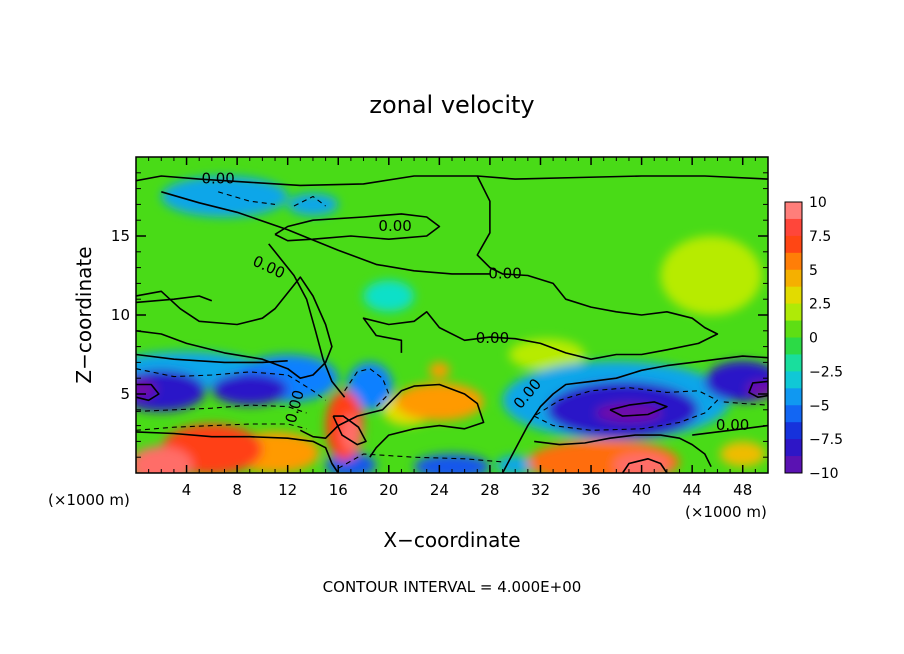 The width and height of the screenshot is (904, 654). What do you see at coordinates (120, 236) in the screenshot?
I see `y-tick-label: 15` at bounding box center [120, 236].